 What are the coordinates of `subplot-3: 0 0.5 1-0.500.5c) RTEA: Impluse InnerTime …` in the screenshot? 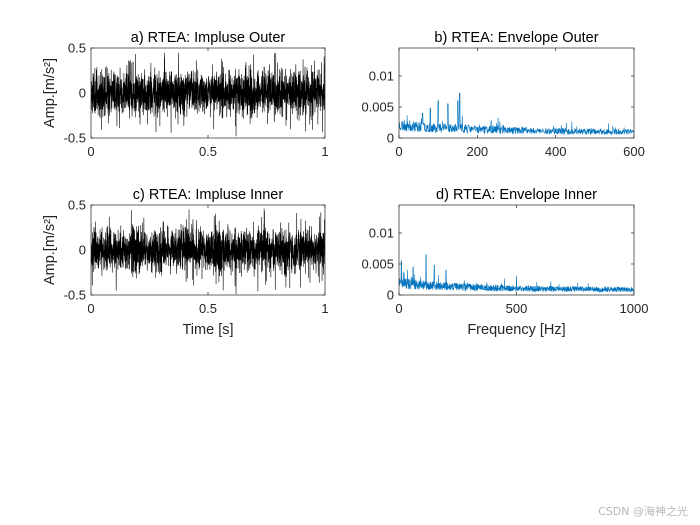 It's located at (185, 262).